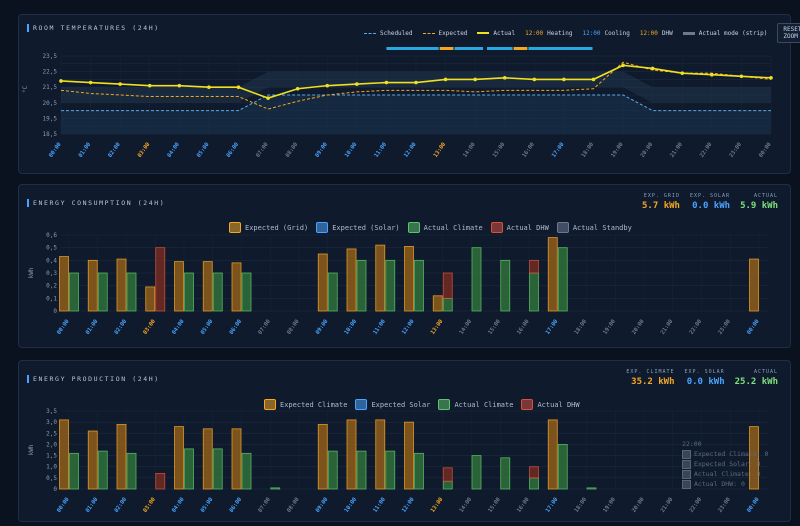 The image size is (800, 526). Describe the element at coordinates (268, 227) in the screenshot. I see `legend-expected-grid-: Expected (Grid)` at that location.